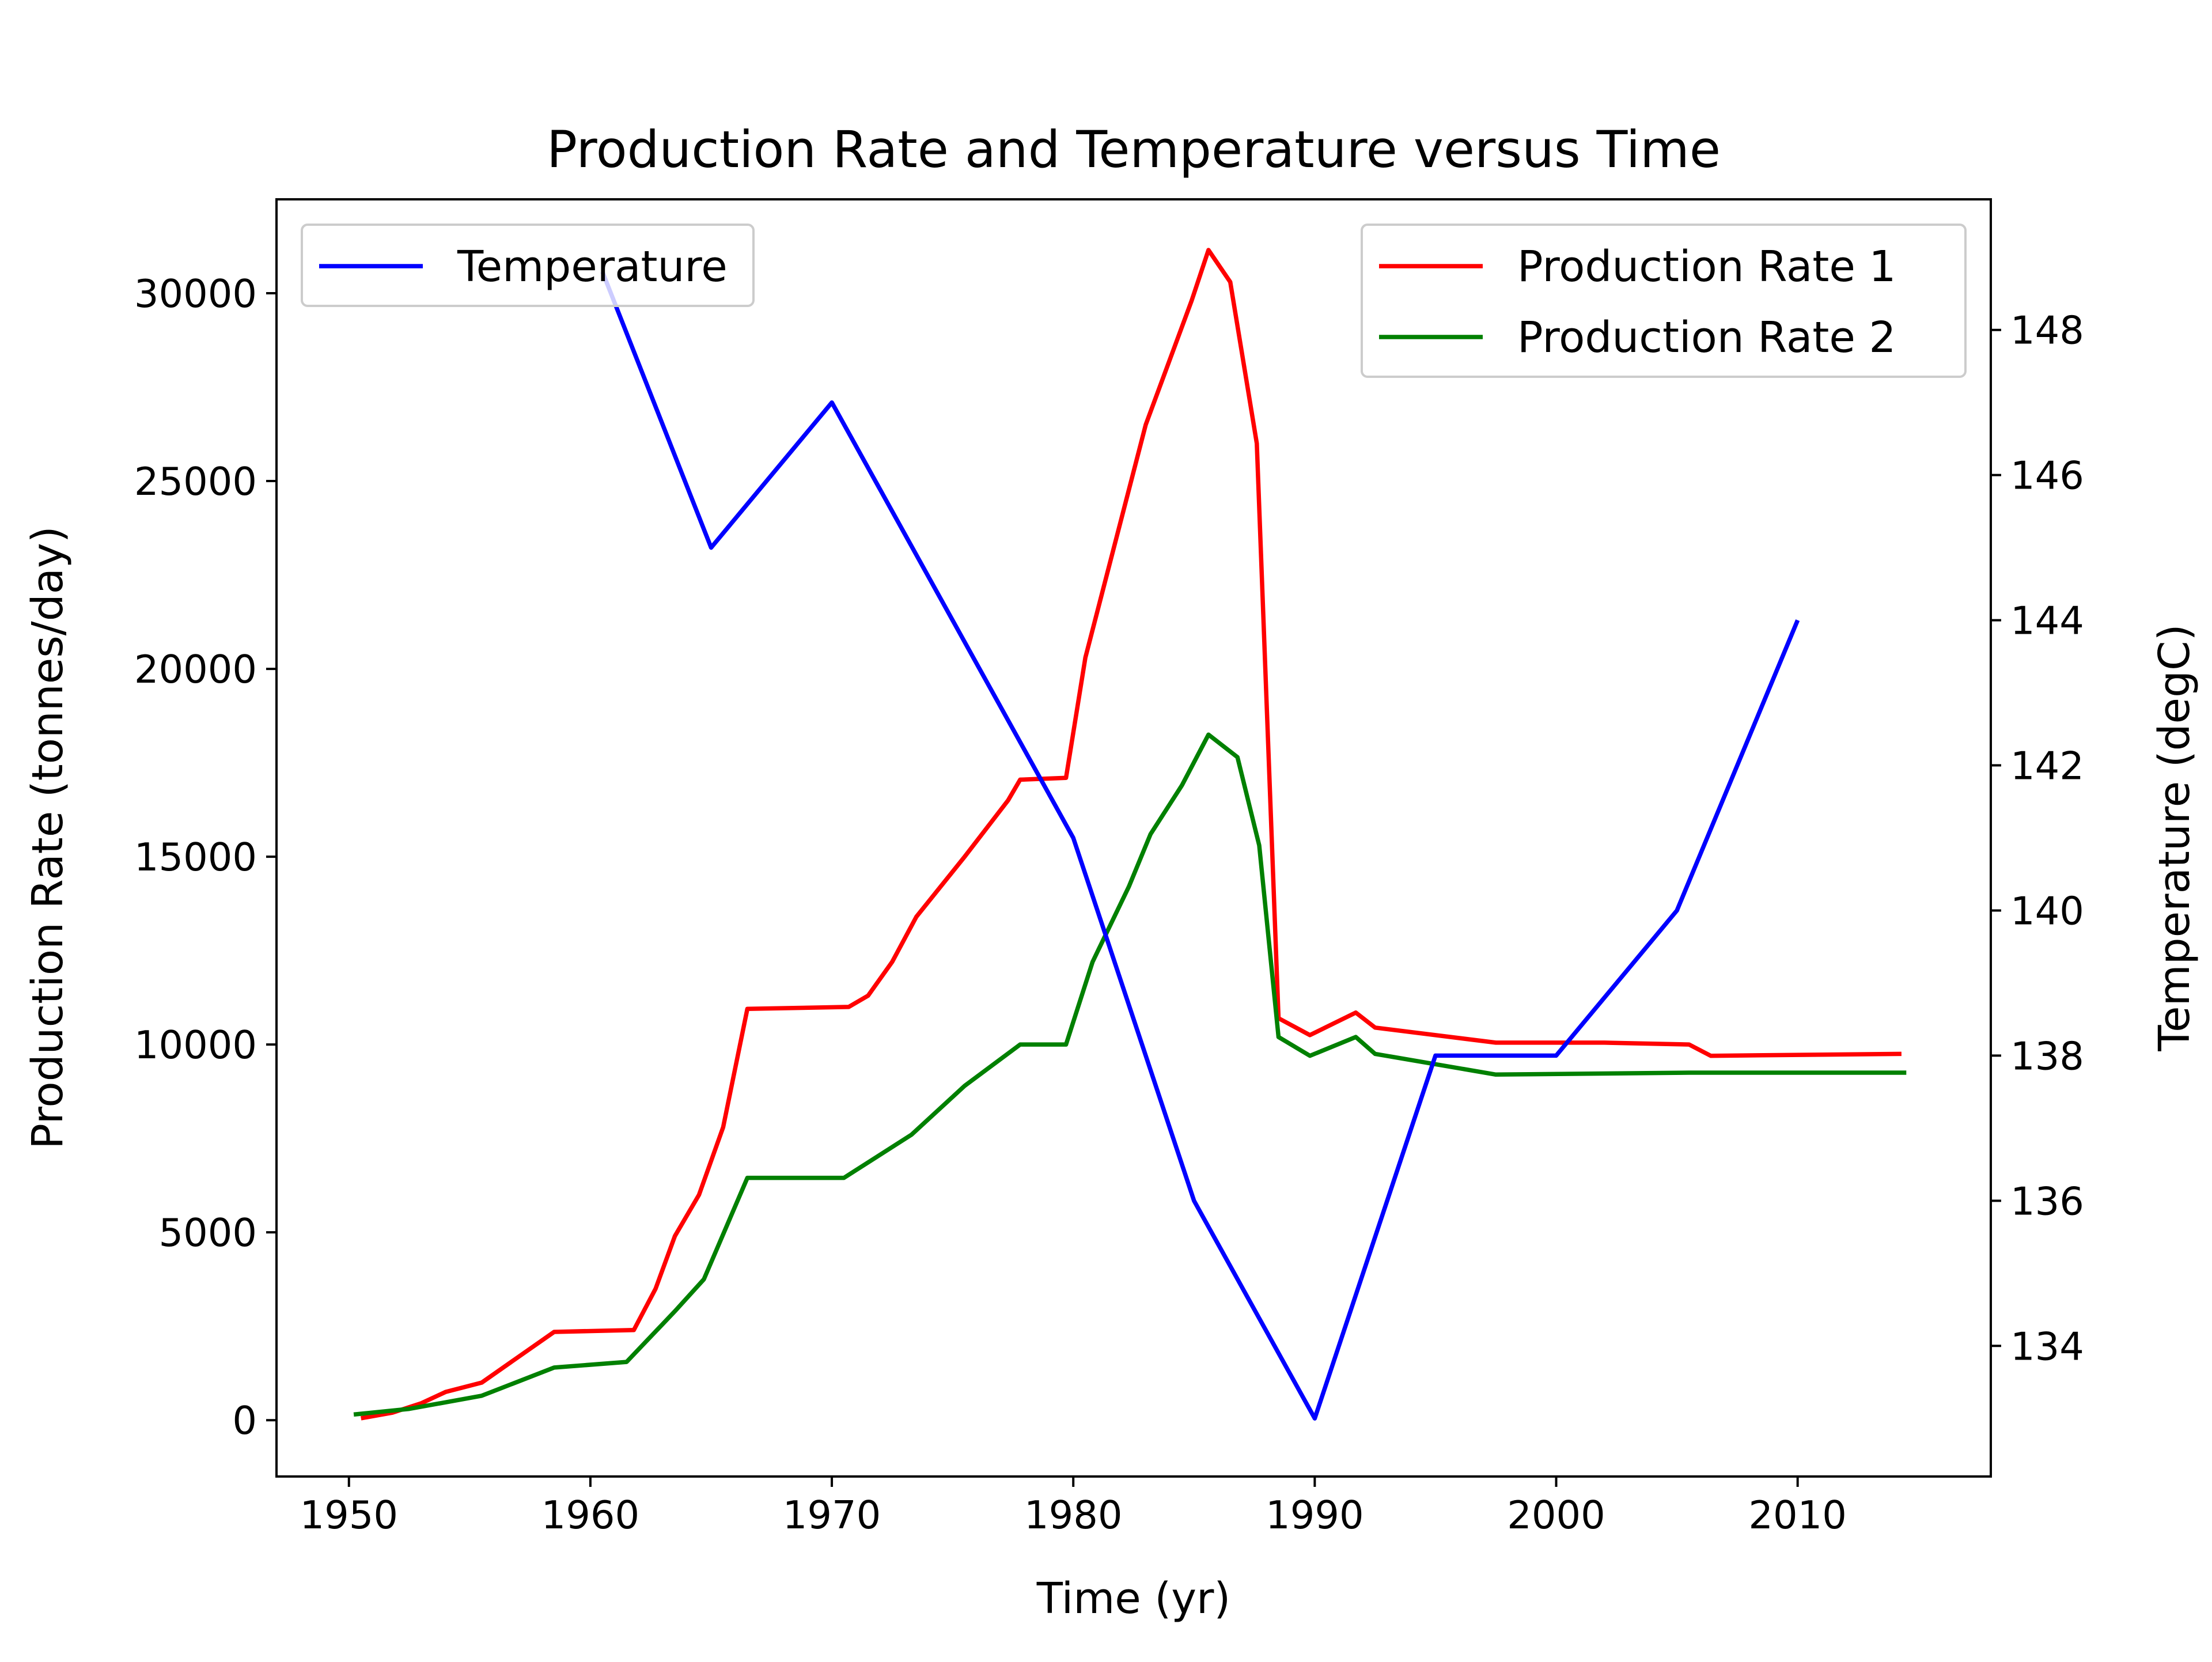 This screenshot has width=2212, height=1662. I want to click on x-tick-label-2000: 2000, so click(1556, 1515).